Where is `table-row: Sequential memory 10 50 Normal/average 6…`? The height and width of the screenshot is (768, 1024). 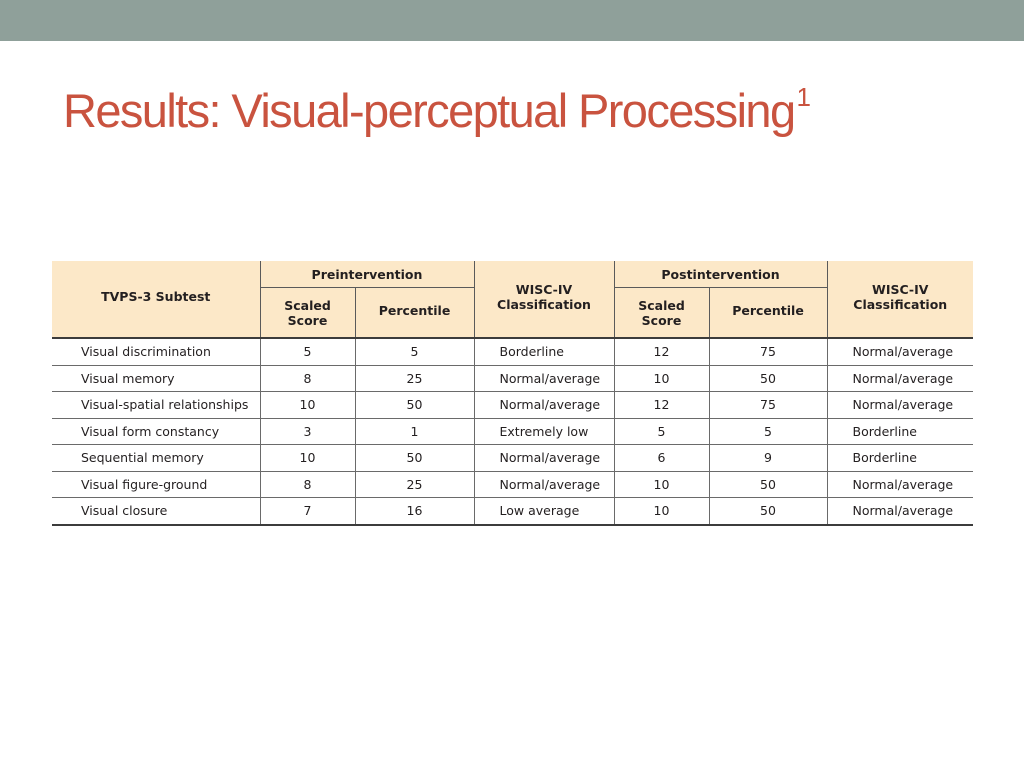
table-row: Sequential memory 10 50 Normal/average 6… is located at coordinates (512, 458).